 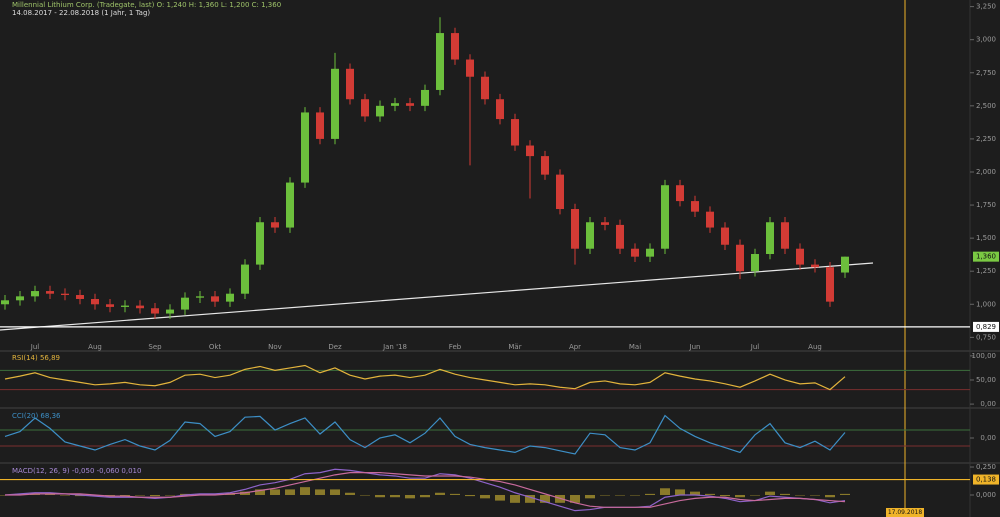 I want to click on x-tick-label: Apr, so click(x=575, y=347).